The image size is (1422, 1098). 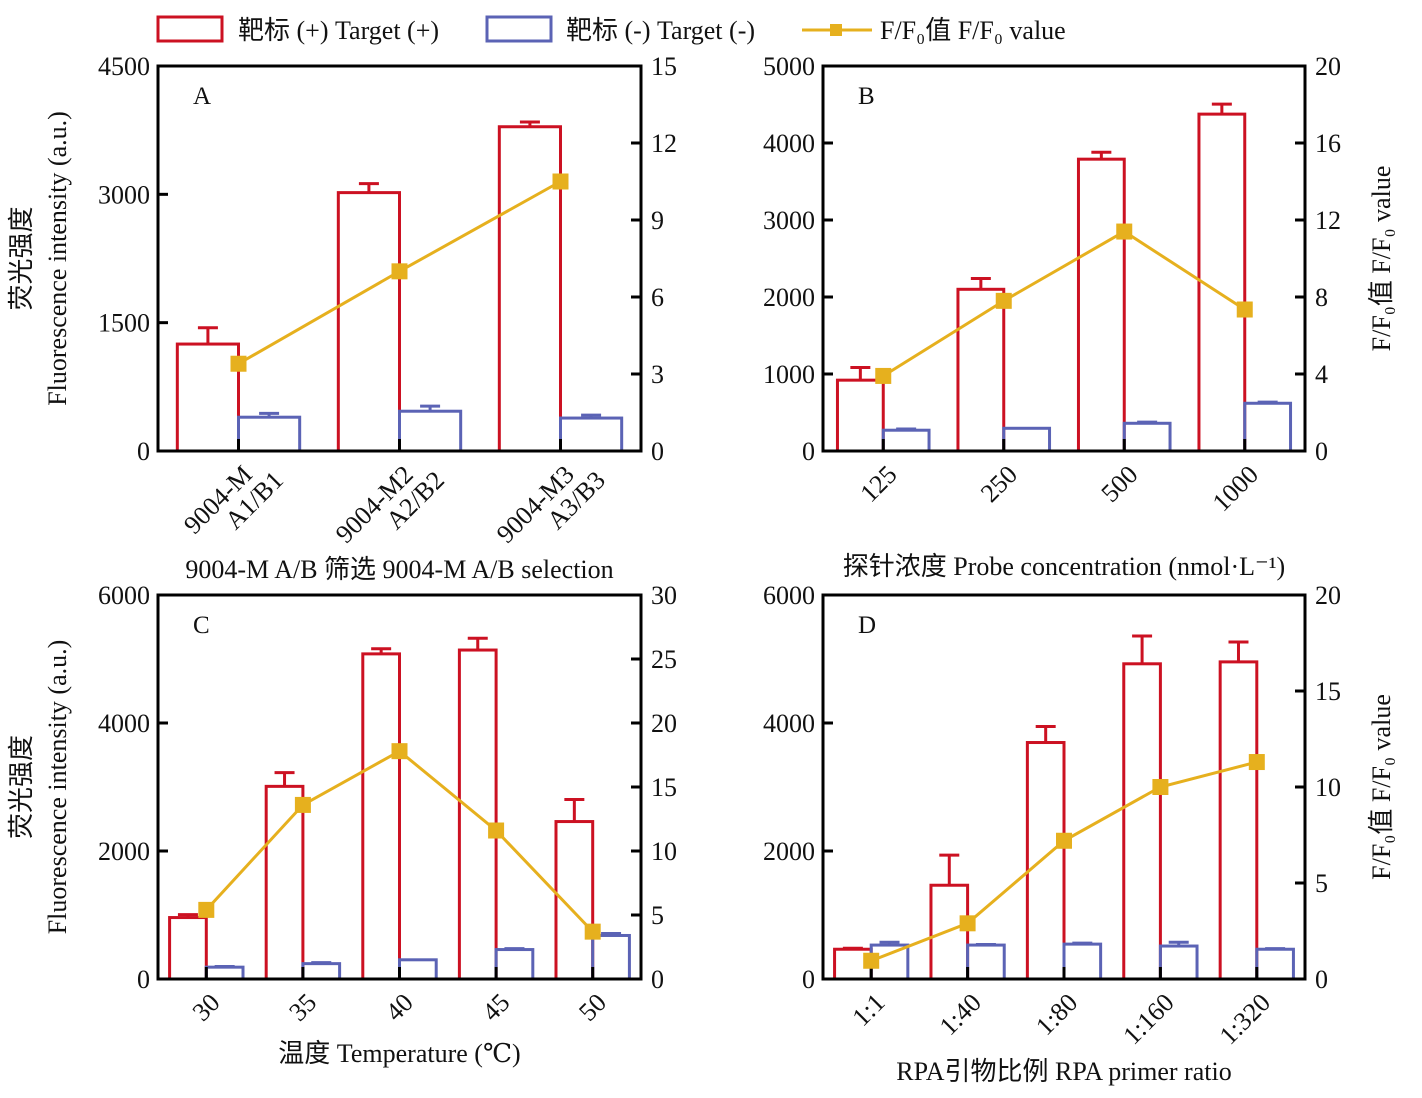 What do you see at coordinates (1064, 566) in the screenshot?
I see `x-axis-title: 探针浓度 Probe concentration (nmol·L⁻¹)` at bounding box center [1064, 566].